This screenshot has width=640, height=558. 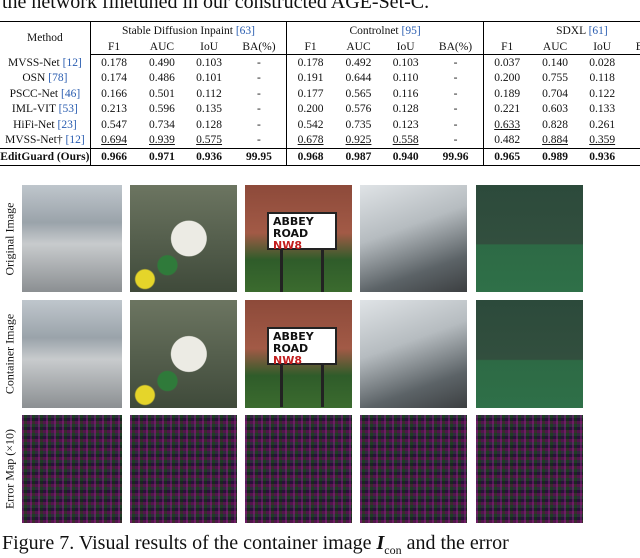 What do you see at coordinates (506, 157) in the screenshot?
I see `value-cell: 0.965` at bounding box center [506, 157].